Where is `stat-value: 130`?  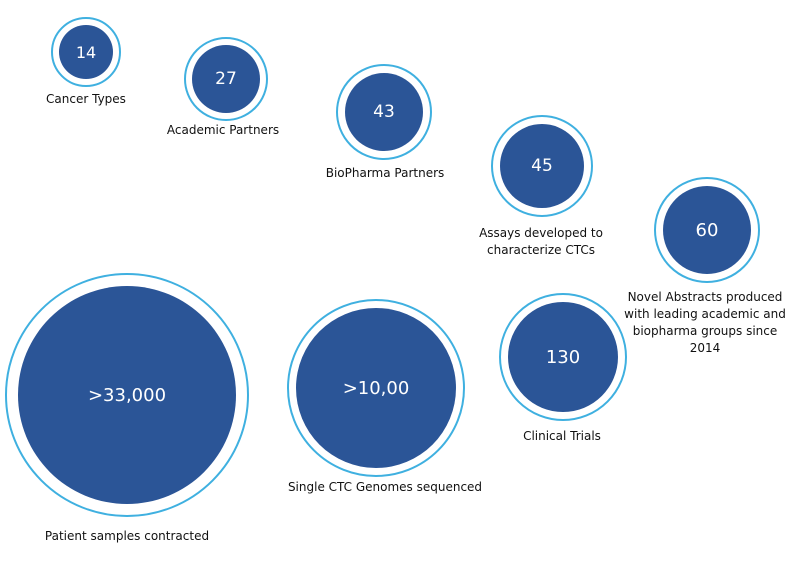 stat-value: 130 is located at coordinates (563, 357).